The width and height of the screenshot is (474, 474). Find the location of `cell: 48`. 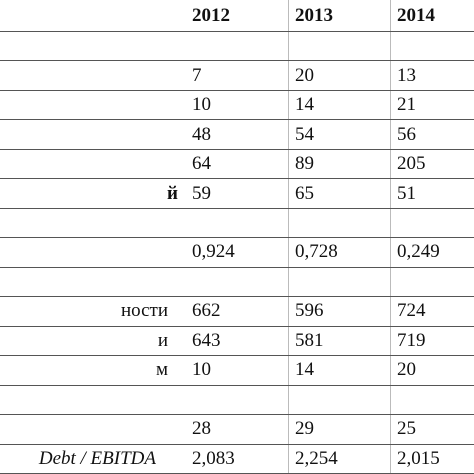

cell: 48 is located at coordinates (201, 134).